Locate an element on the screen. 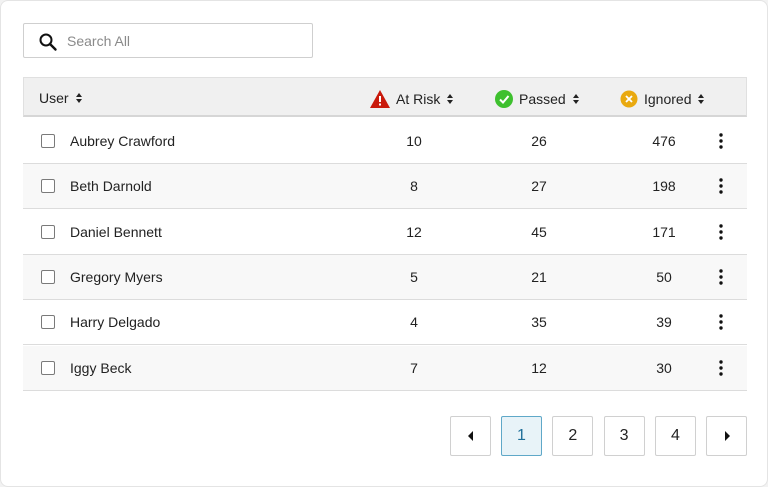  header-label: Passed is located at coordinates (542, 99).